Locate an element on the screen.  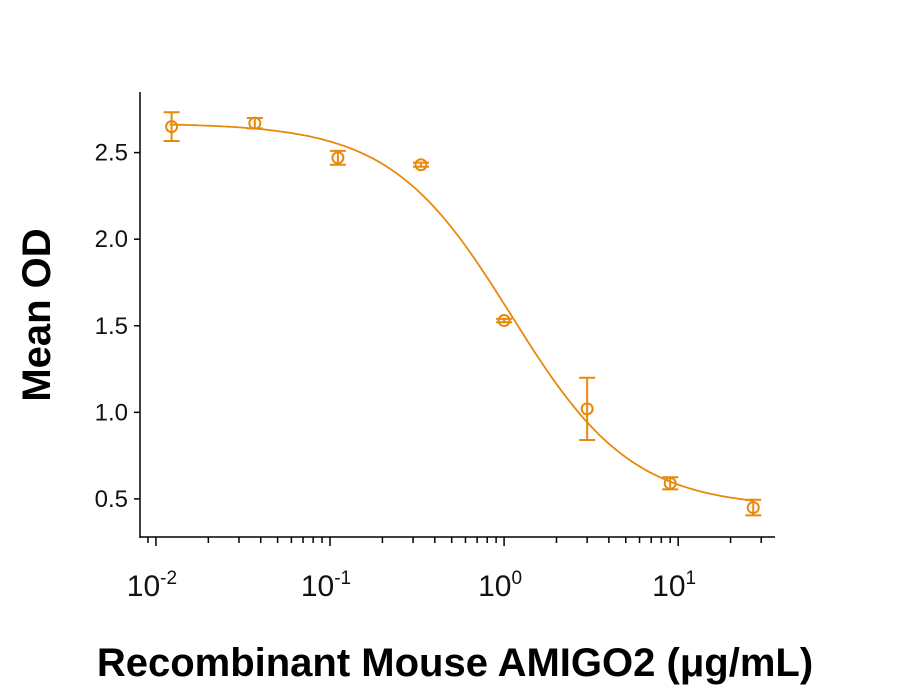
y-tick-label: 1.5 is located at coordinates (111, 326).